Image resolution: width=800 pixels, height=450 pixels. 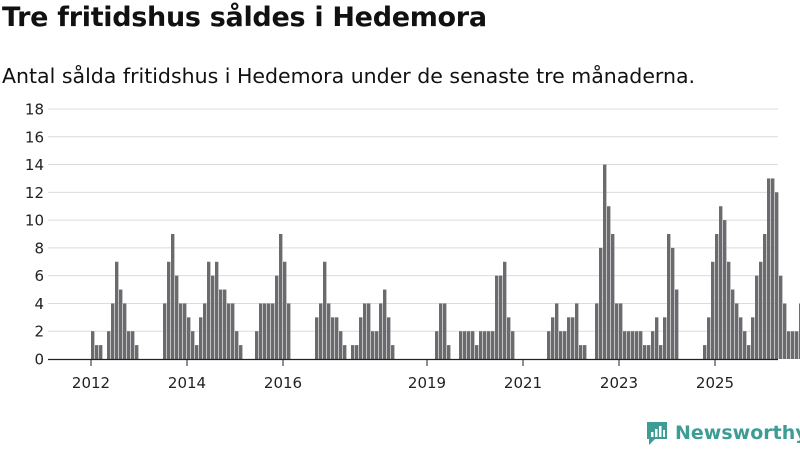 I want to click on y-tick-label: 14, so click(x=34, y=165).